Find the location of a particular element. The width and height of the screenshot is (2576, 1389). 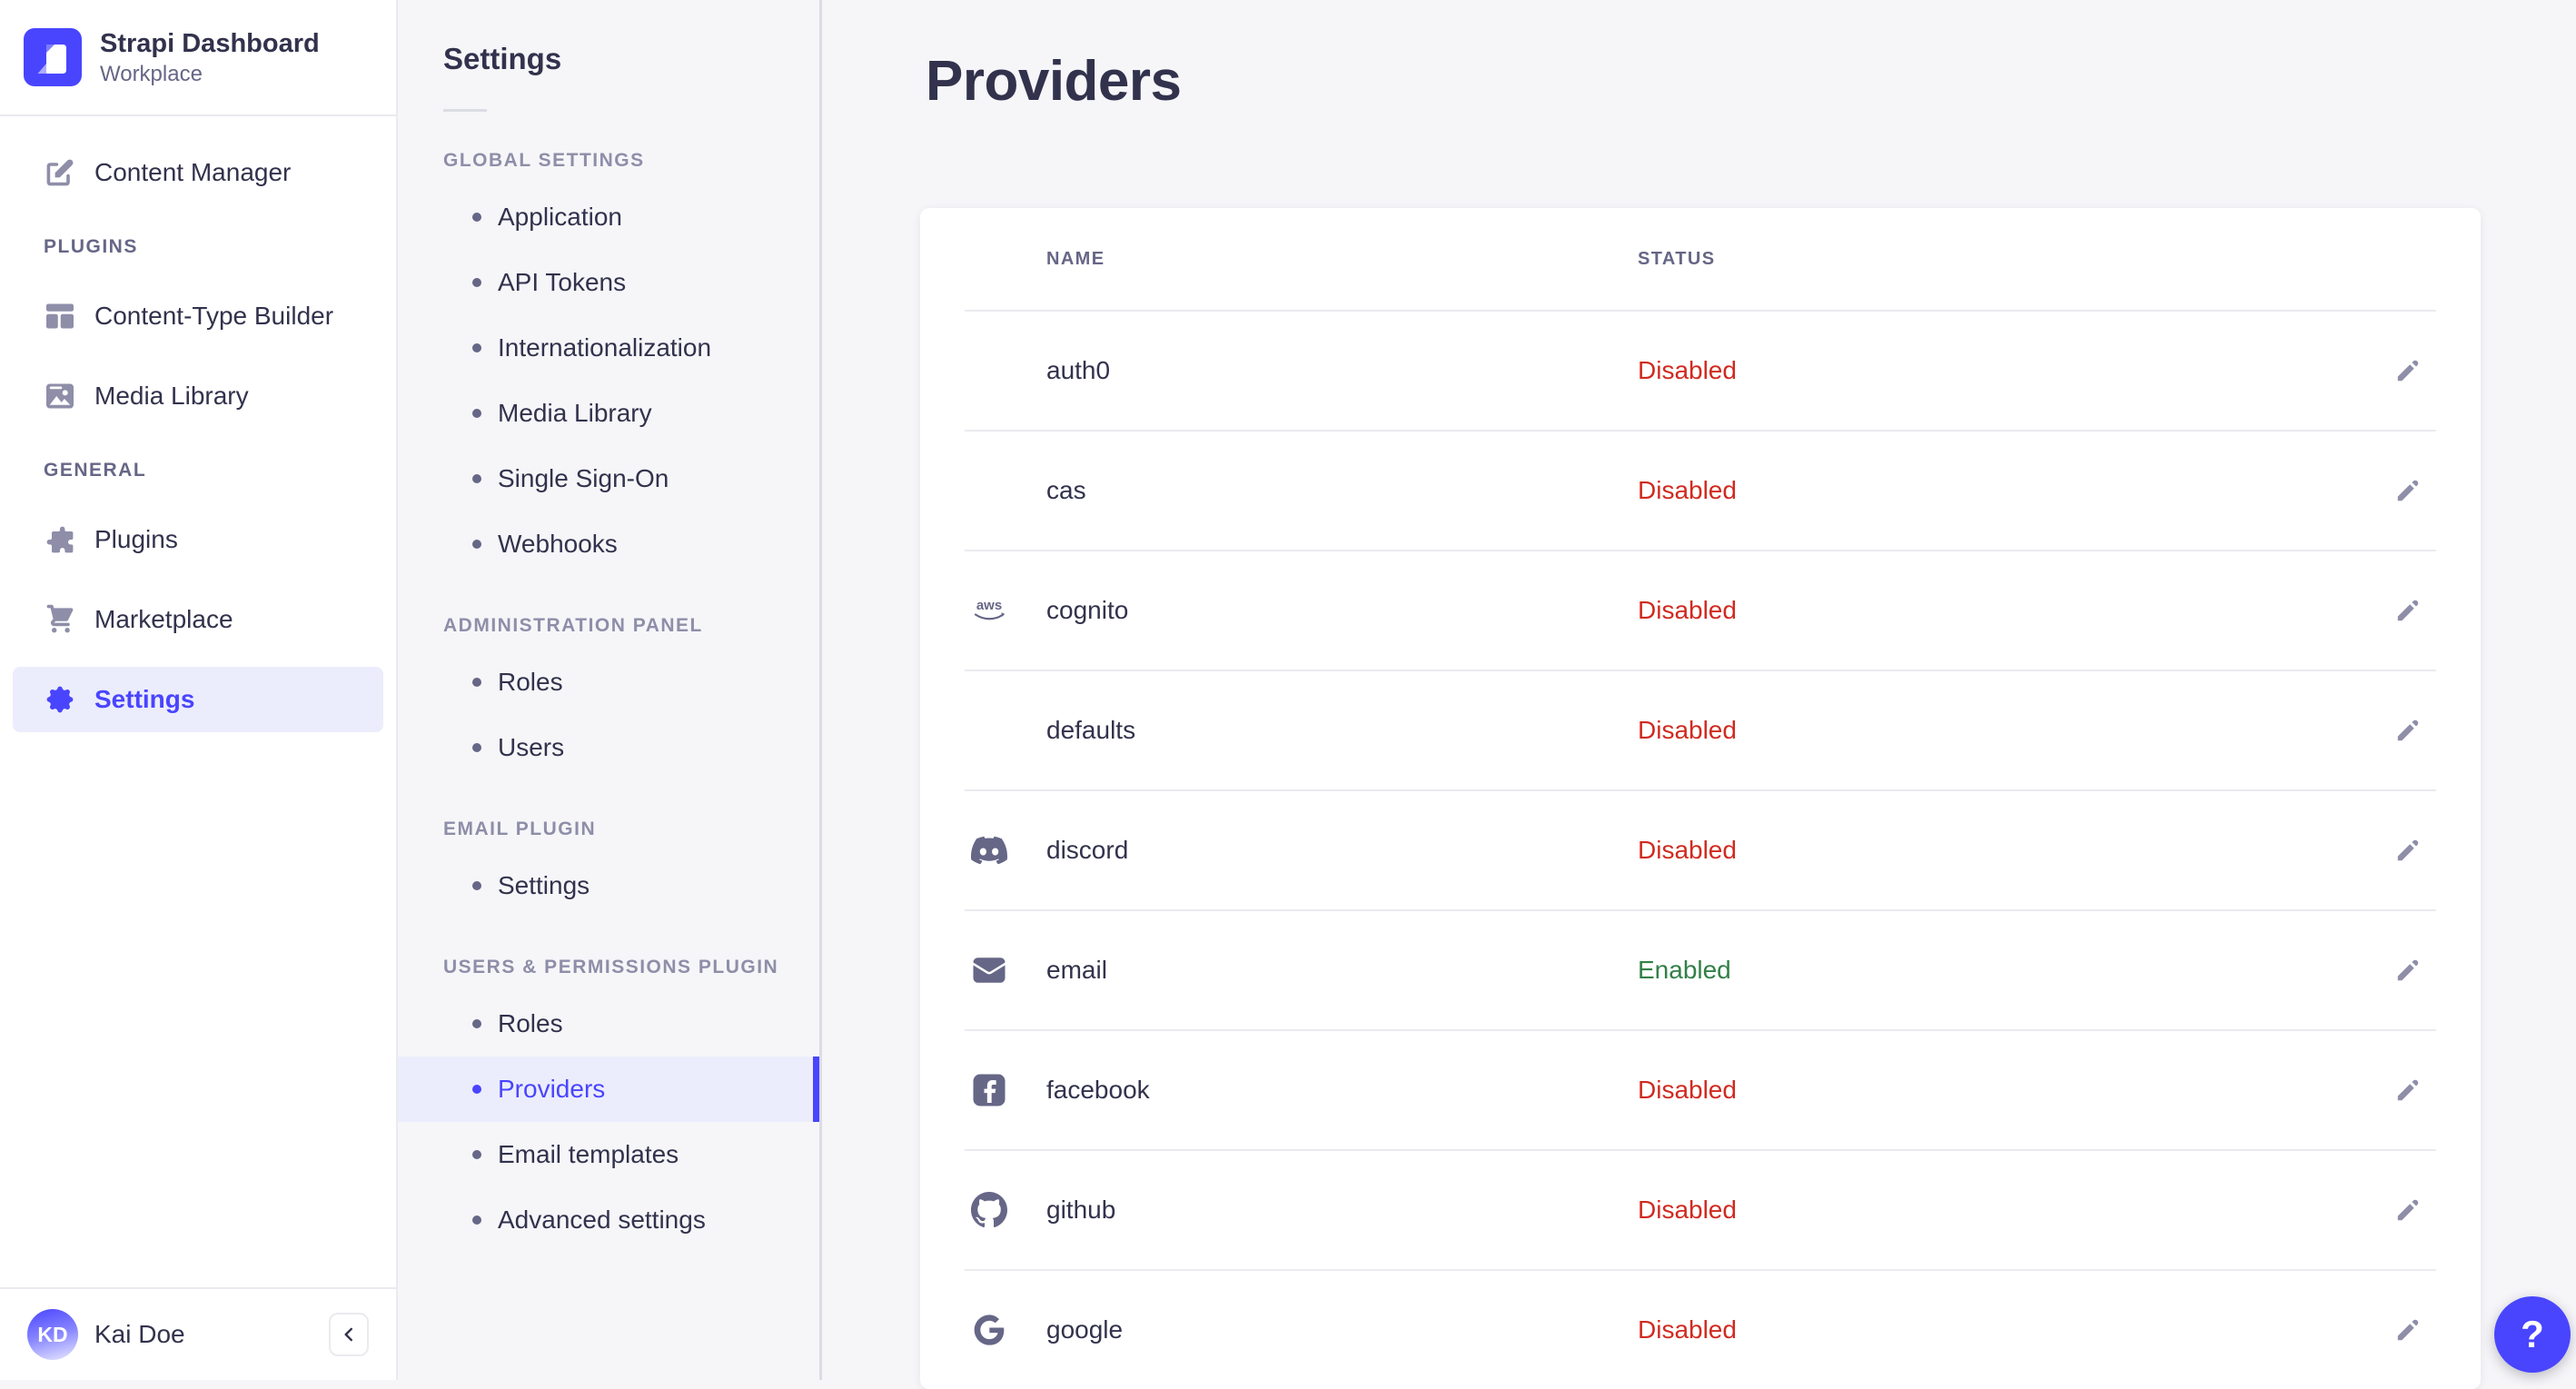

aws-icon: aws is located at coordinates (989, 610).